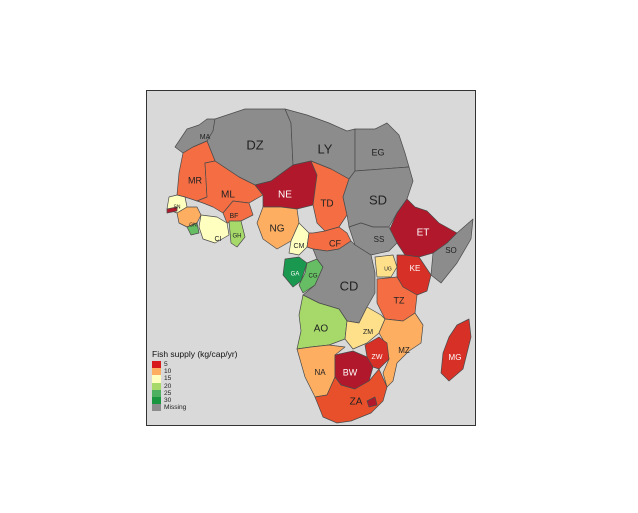 This screenshot has width=638, height=513. I want to click on label-zw: ZW, so click(377, 357).